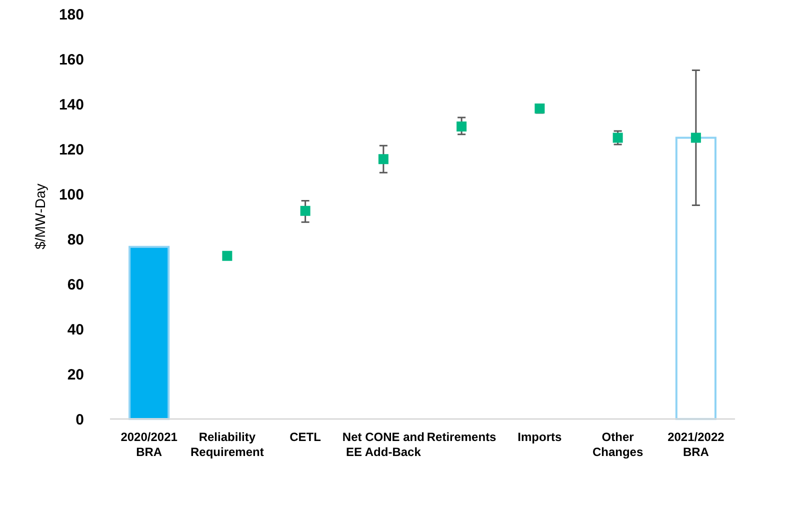 The image size is (785, 525). Describe the element at coordinates (71, 195) in the screenshot. I see `y-tick-label: 100` at that location.